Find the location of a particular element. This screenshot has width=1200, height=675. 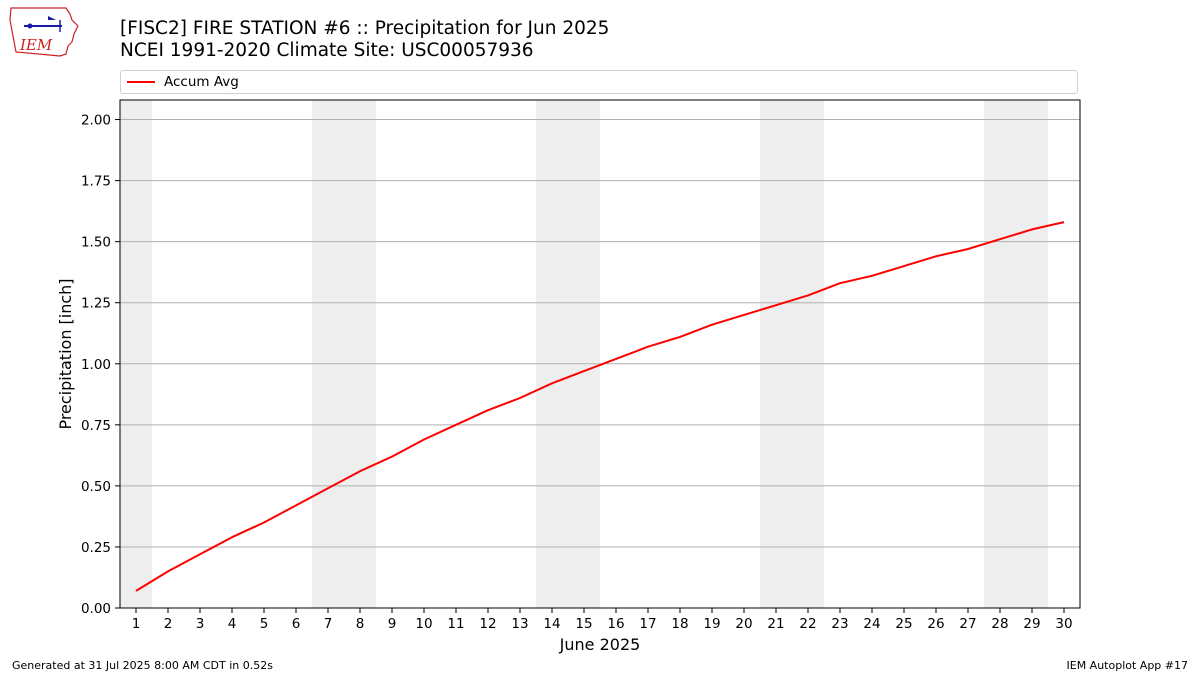

x-tick-label: 26 is located at coordinates (935, 624).